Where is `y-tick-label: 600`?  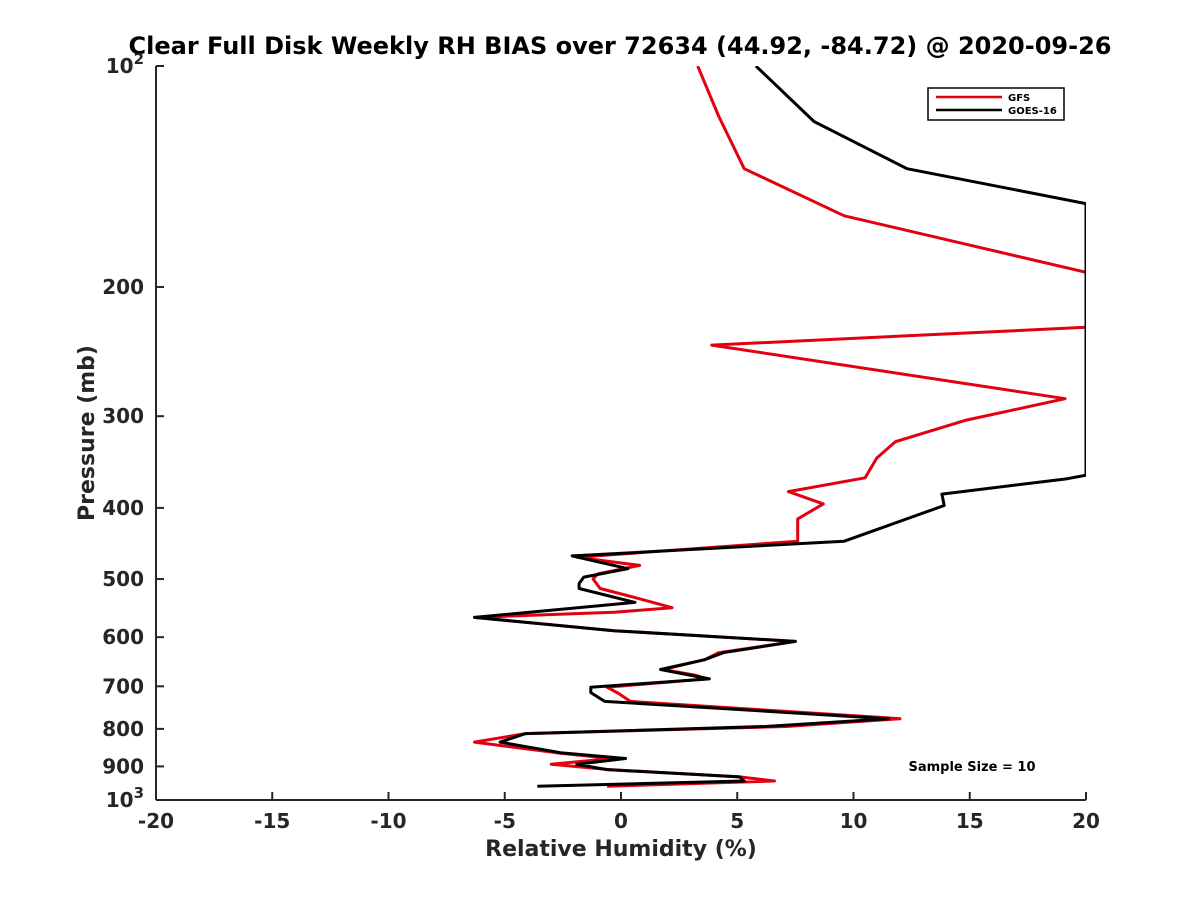 y-tick-label: 600 is located at coordinates (123, 637).